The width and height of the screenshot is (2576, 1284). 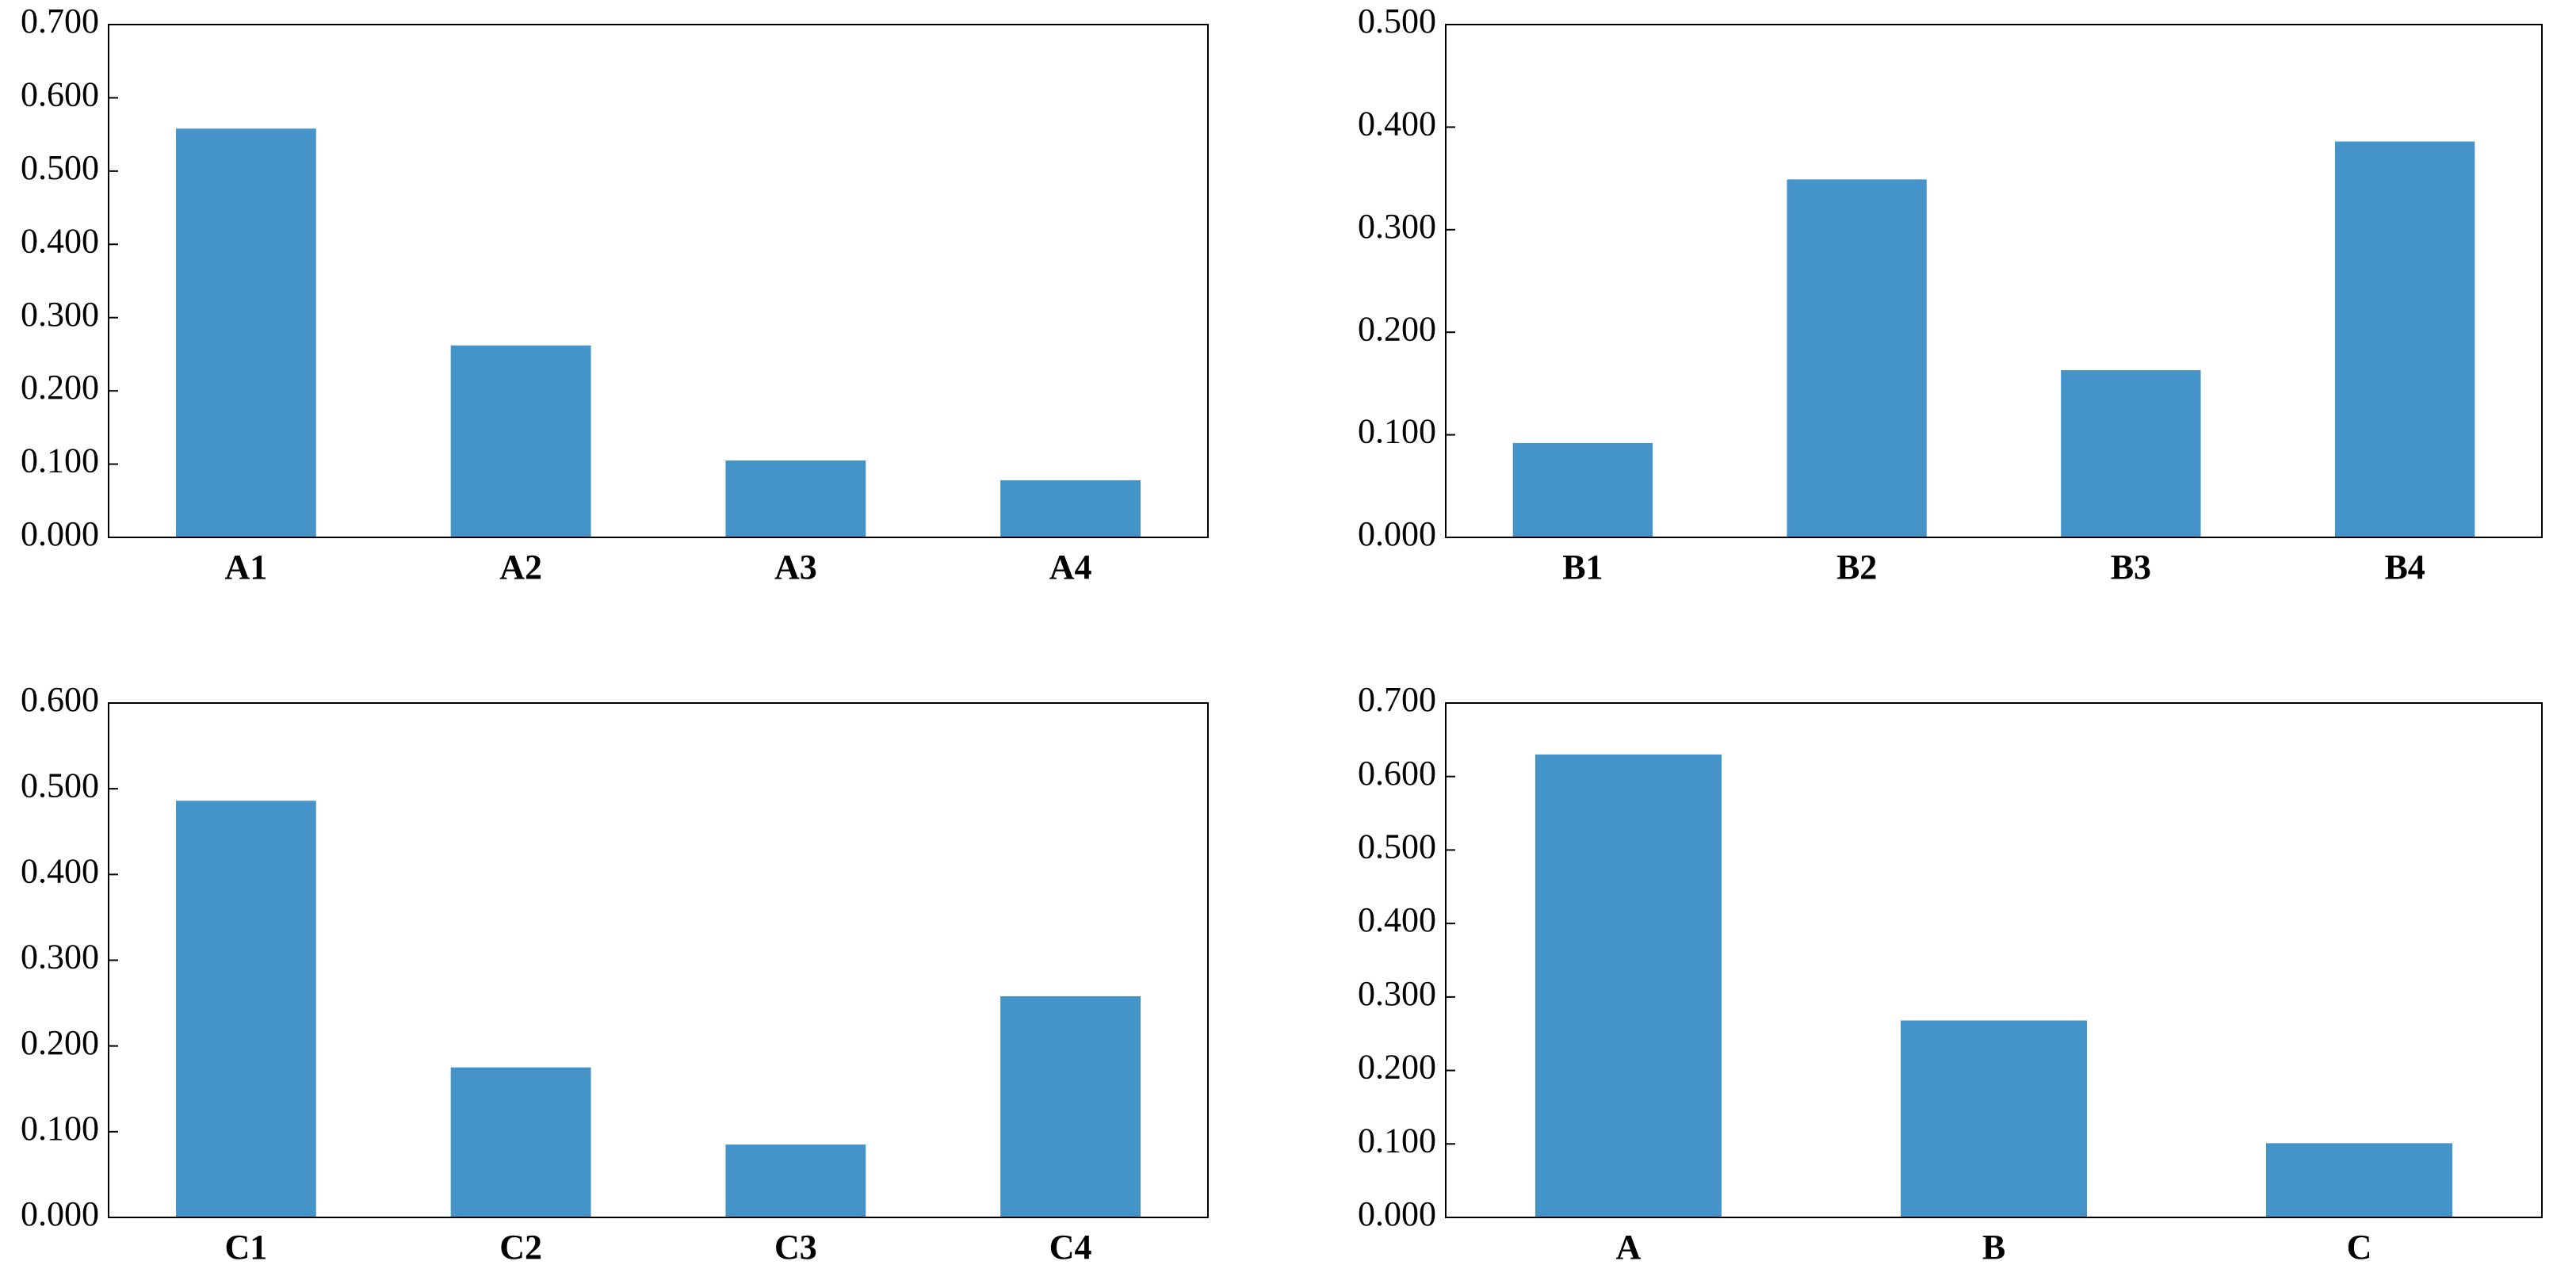 I want to click on x-tick-label: A2, so click(x=520, y=568).